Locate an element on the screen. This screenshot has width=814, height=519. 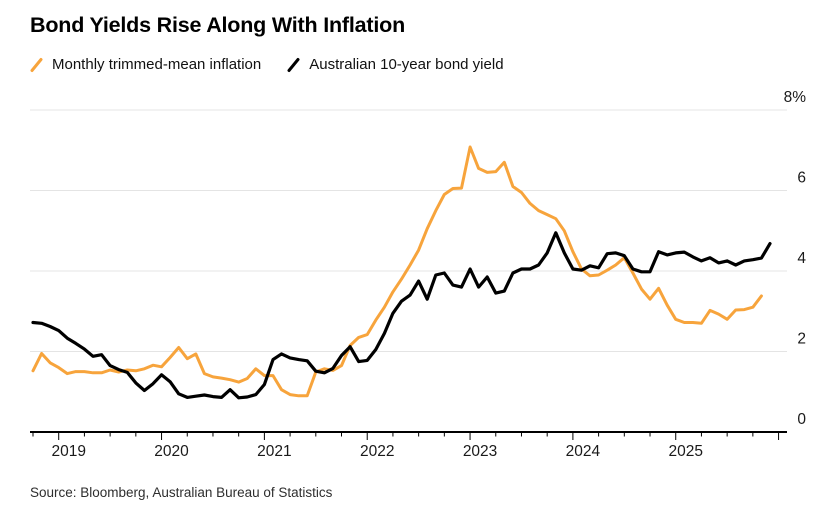
legend-item-bond-yield: Australian 10-year bond yield is located at coordinates (395, 64).